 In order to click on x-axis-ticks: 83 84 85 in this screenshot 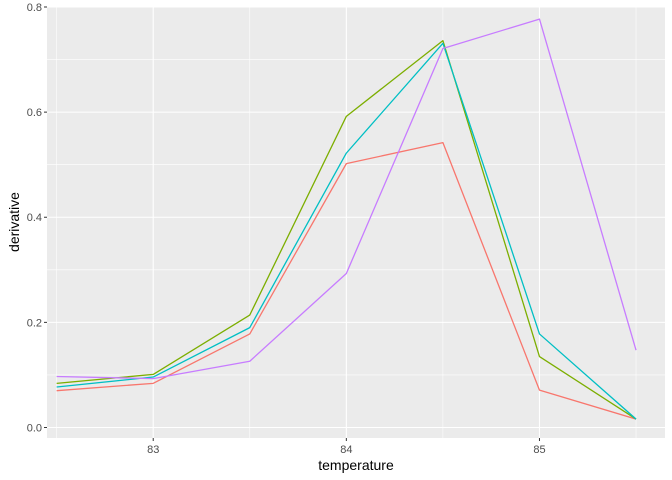, I will do `click(346, 447)`.